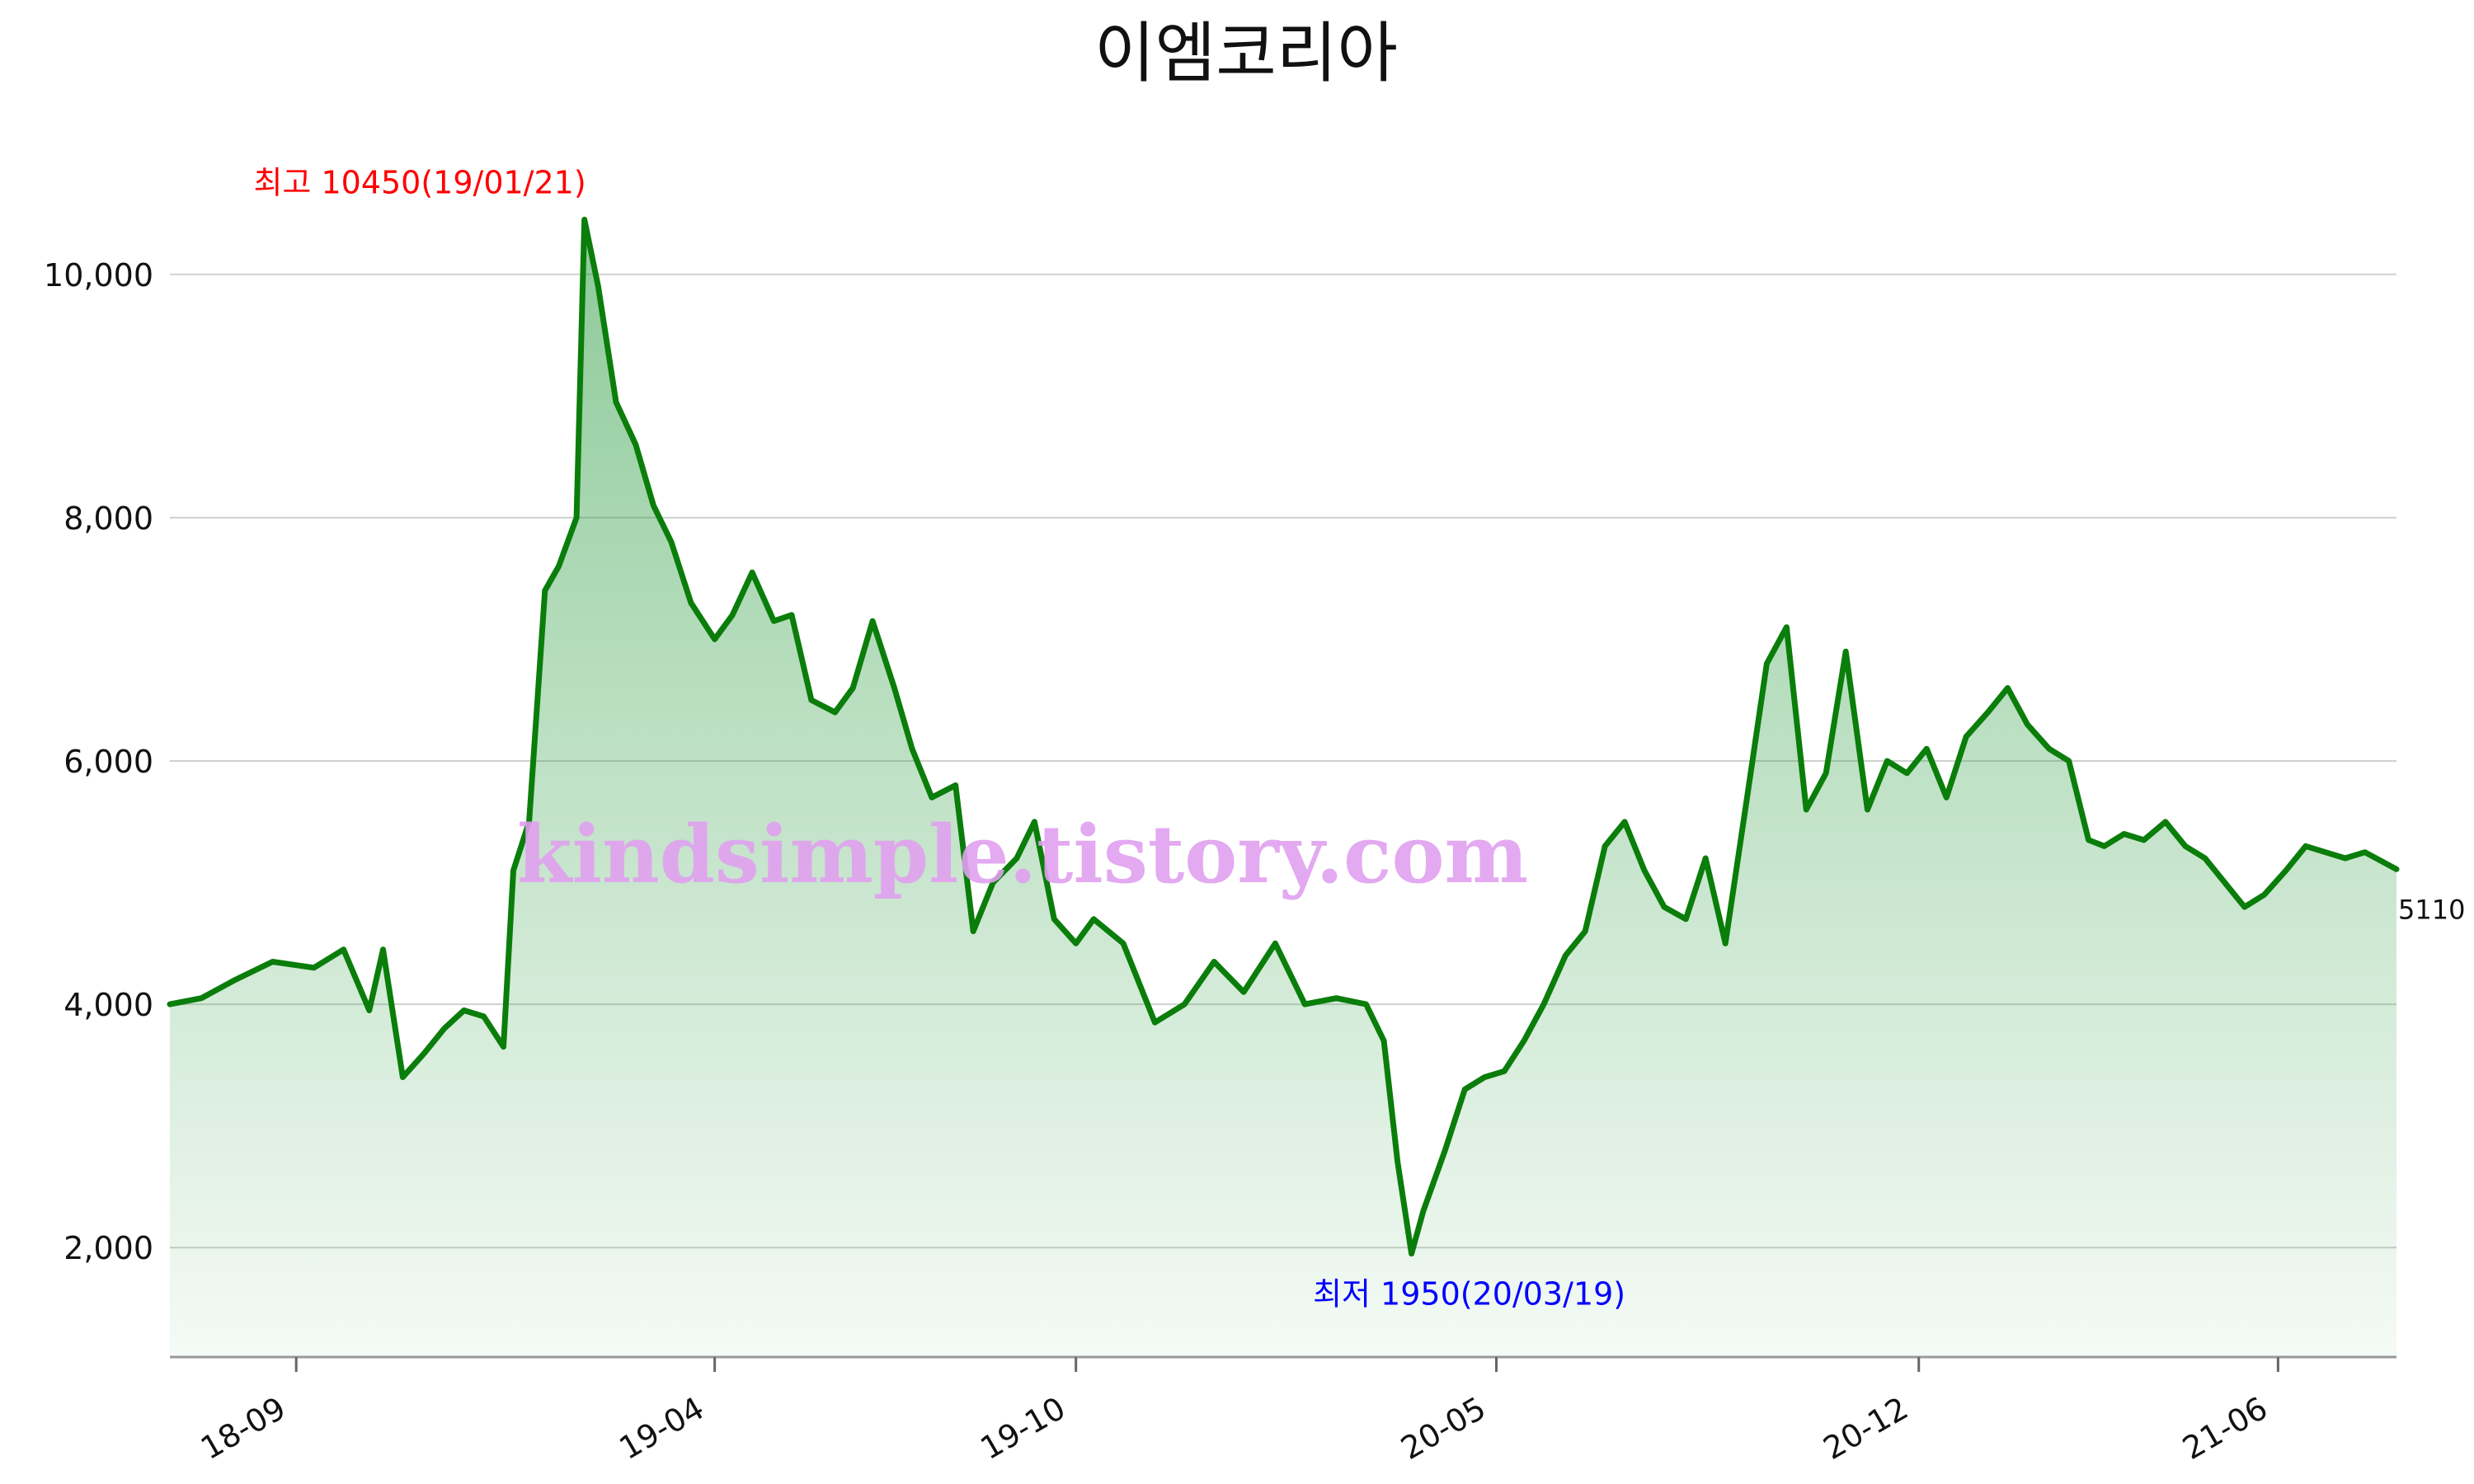  What do you see at coordinates (1022, 855) in the screenshot?
I see `watermark: kindsimple.tistory.com` at bounding box center [1022, 855].